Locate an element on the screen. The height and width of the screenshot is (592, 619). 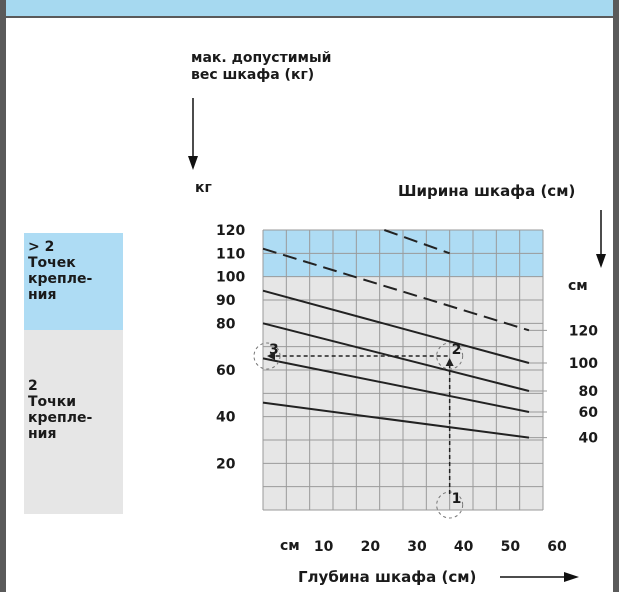
example-marker-label-1: 1 is located at coordinates (457, 499).